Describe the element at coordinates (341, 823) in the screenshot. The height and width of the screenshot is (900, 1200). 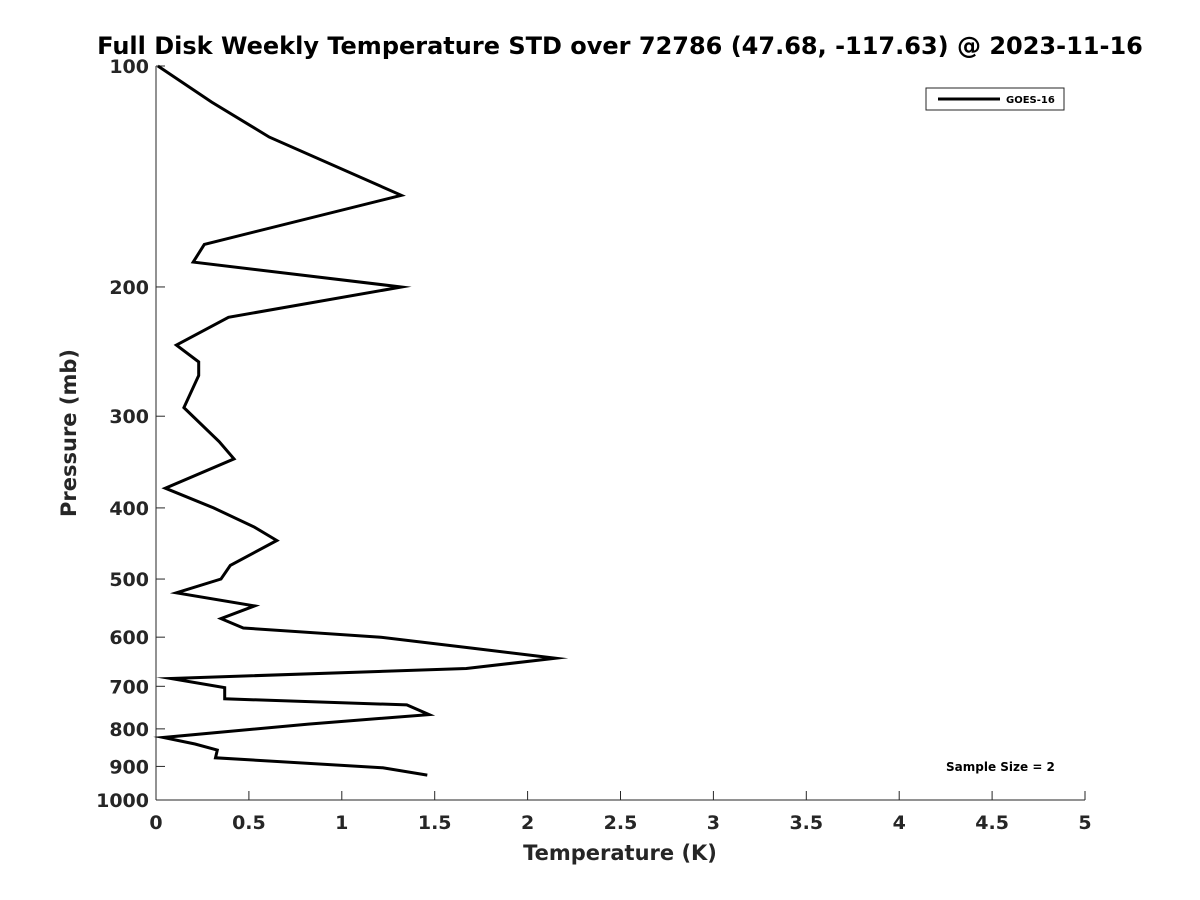
I see `x-tick-label-2: 1` at that location.